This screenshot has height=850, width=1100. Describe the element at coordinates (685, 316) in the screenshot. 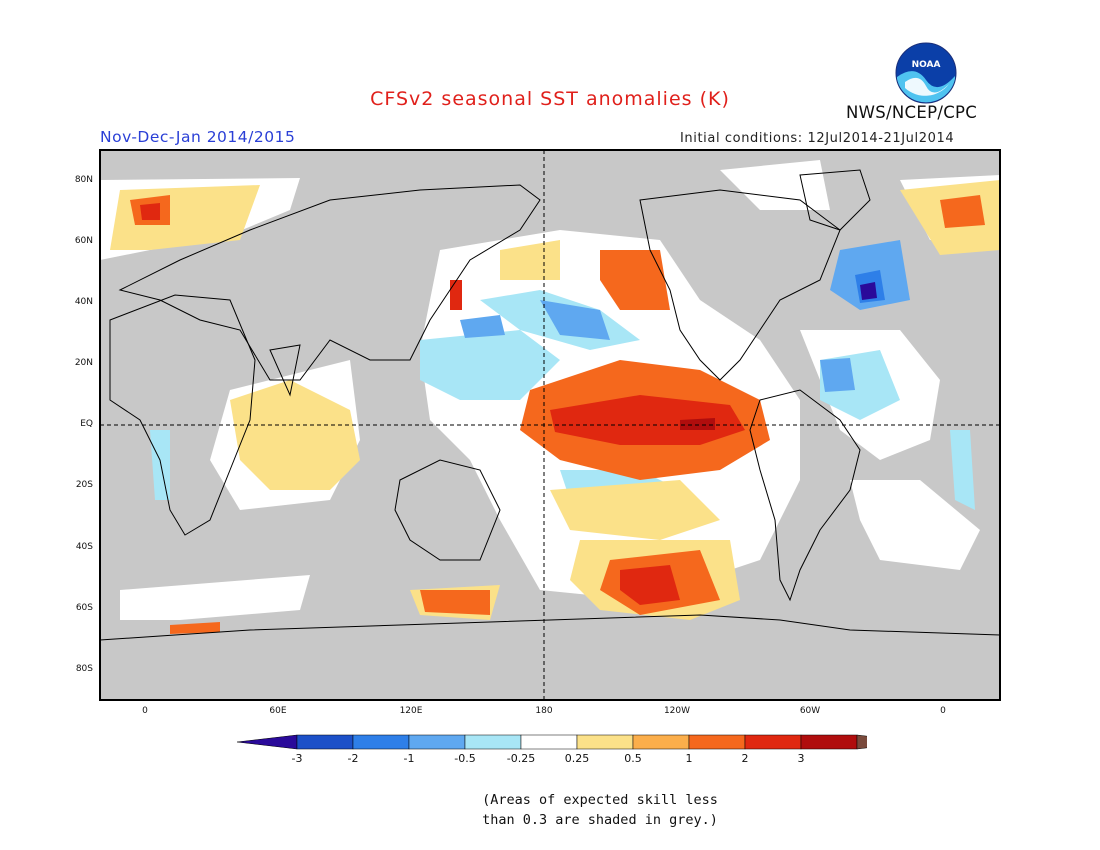

I see `negative-anomaly-areas` at that location.